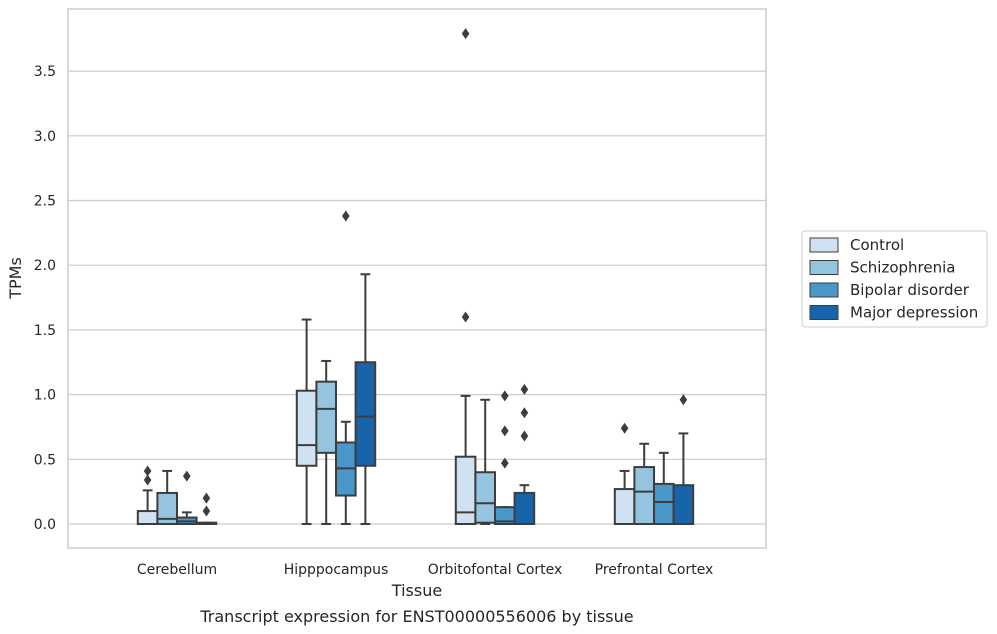 The height and width of the screenshot is (634, 997). What do you see at coordinates (45, 137) in the screenshot?
I see `y-tick-label: 3.0` at bounding box center [45, 137].